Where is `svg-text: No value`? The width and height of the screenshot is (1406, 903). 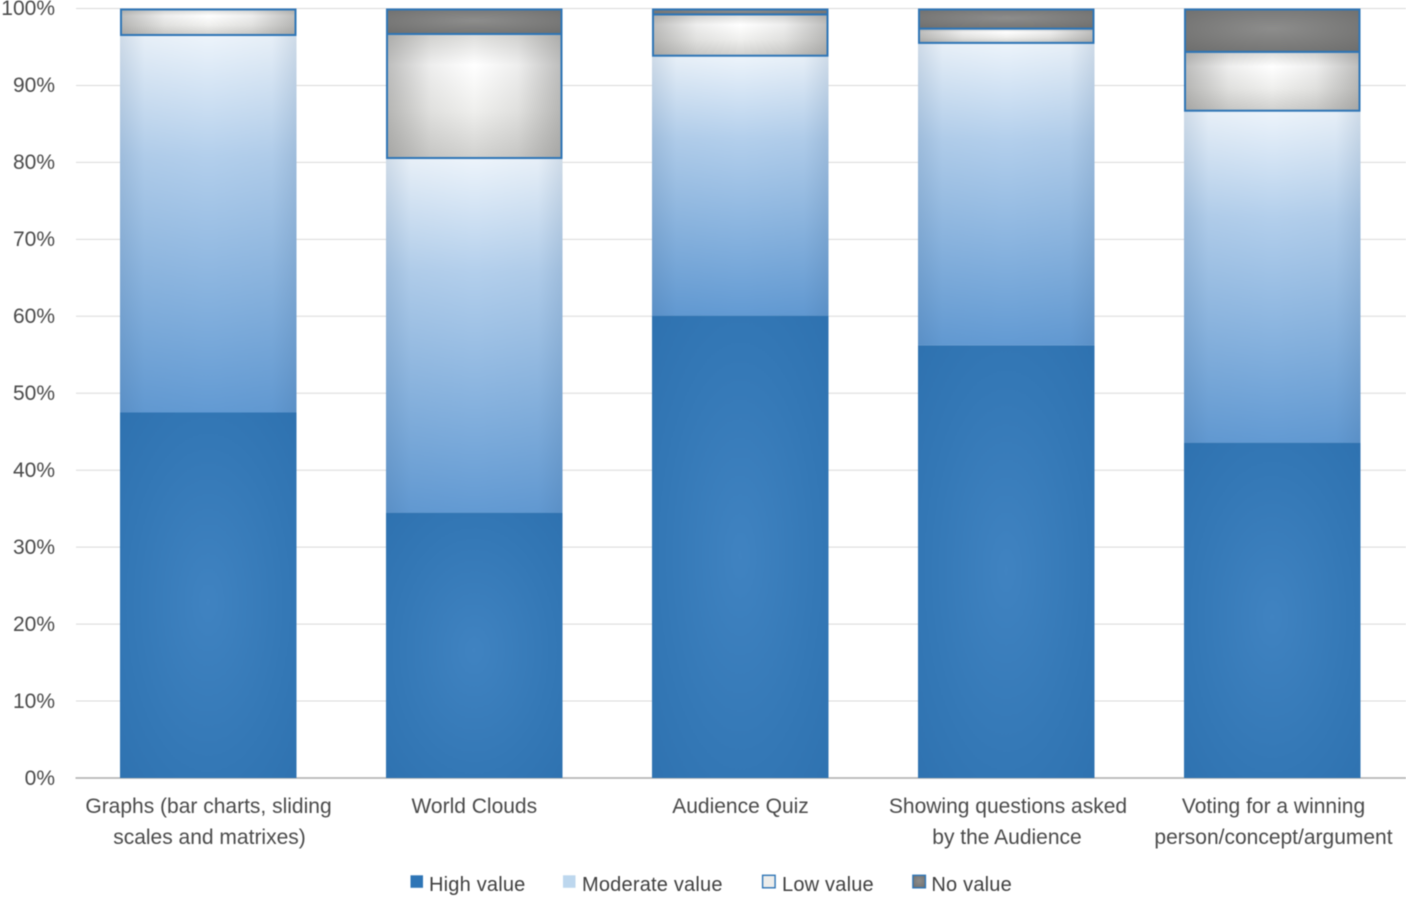 svg-text: No value is located at coordinates (971, 885).